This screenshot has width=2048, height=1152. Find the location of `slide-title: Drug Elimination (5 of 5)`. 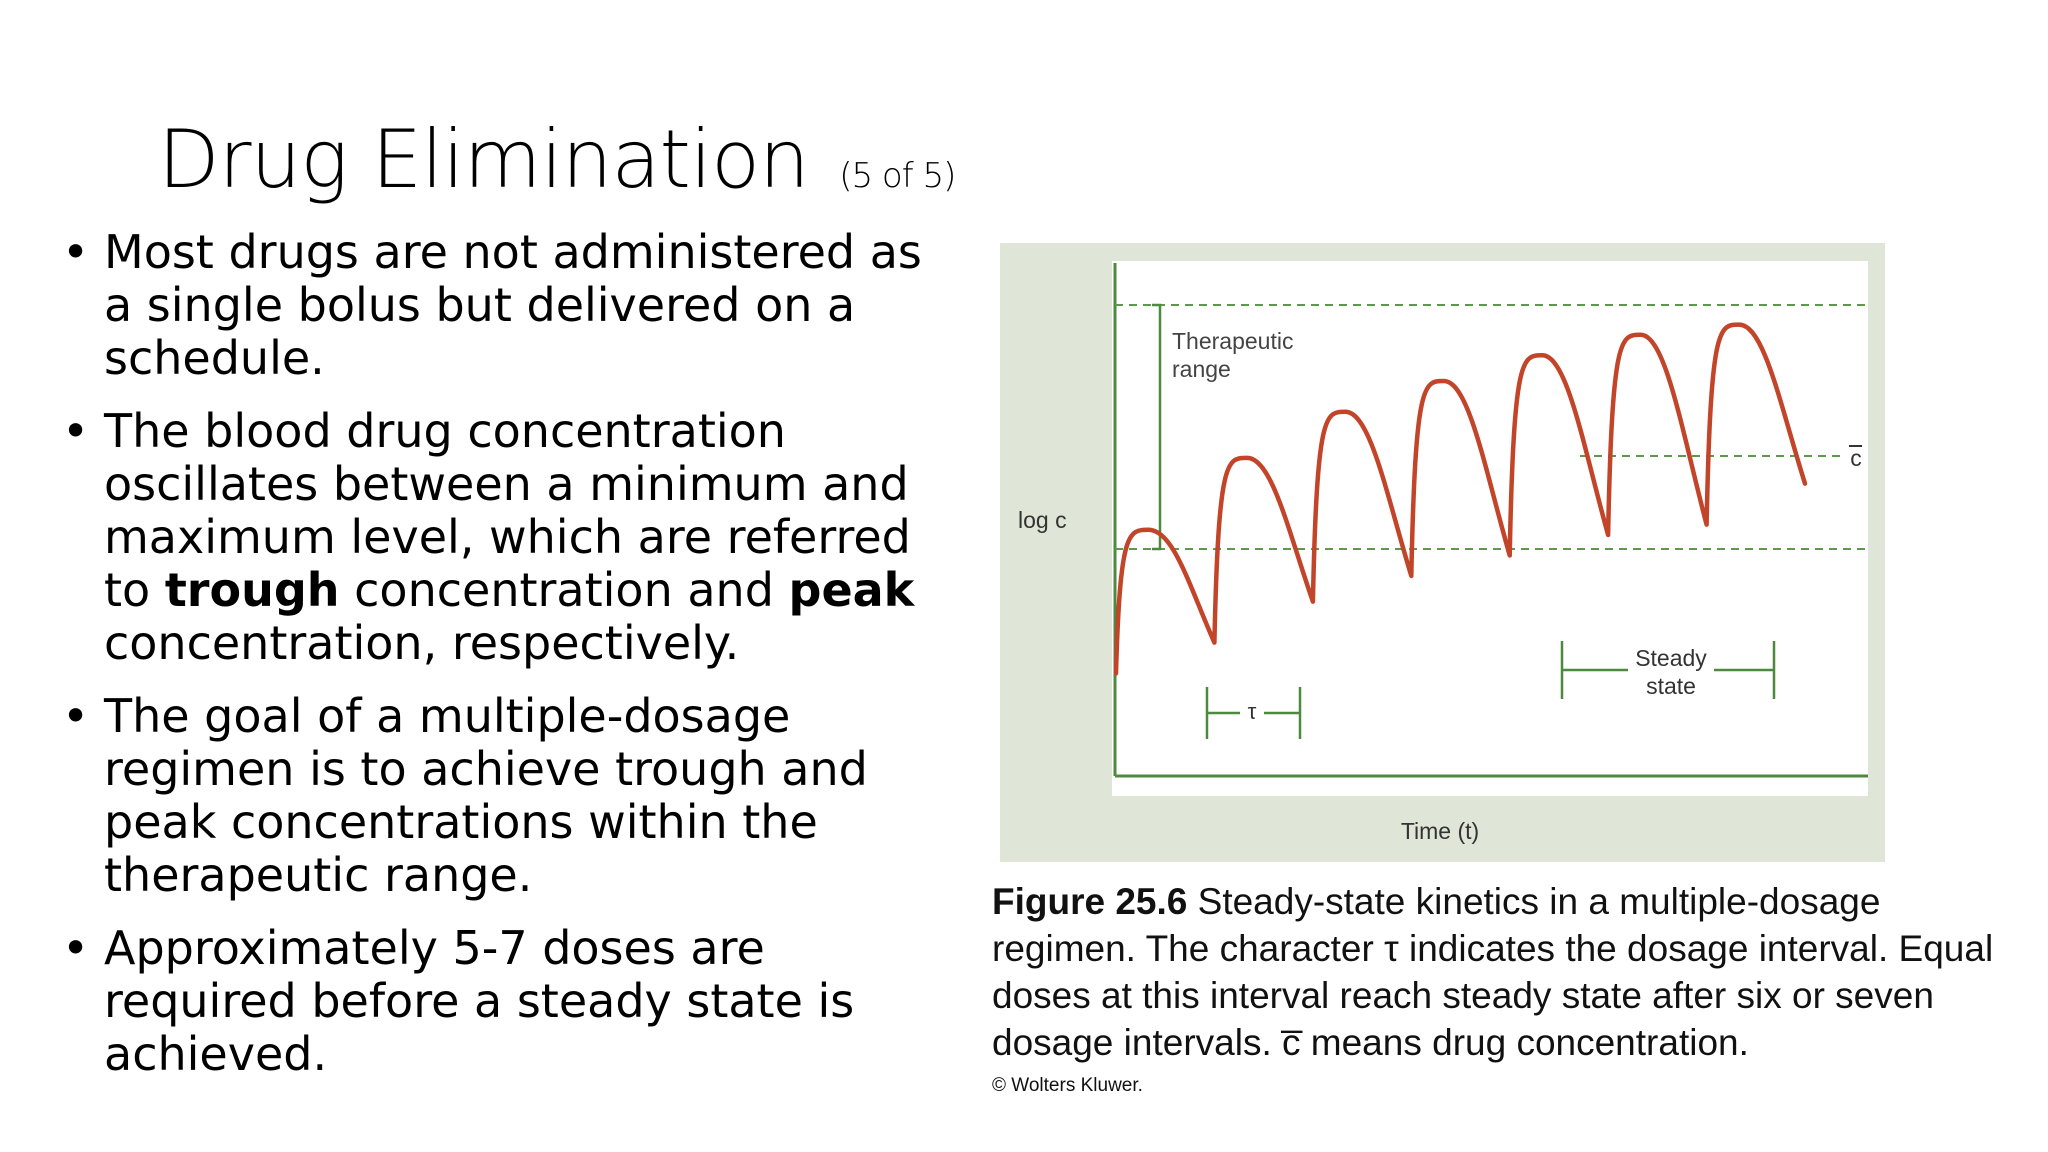

slide-title: Drug Elimination (5 of 5) is located at coordinates (557, 160).